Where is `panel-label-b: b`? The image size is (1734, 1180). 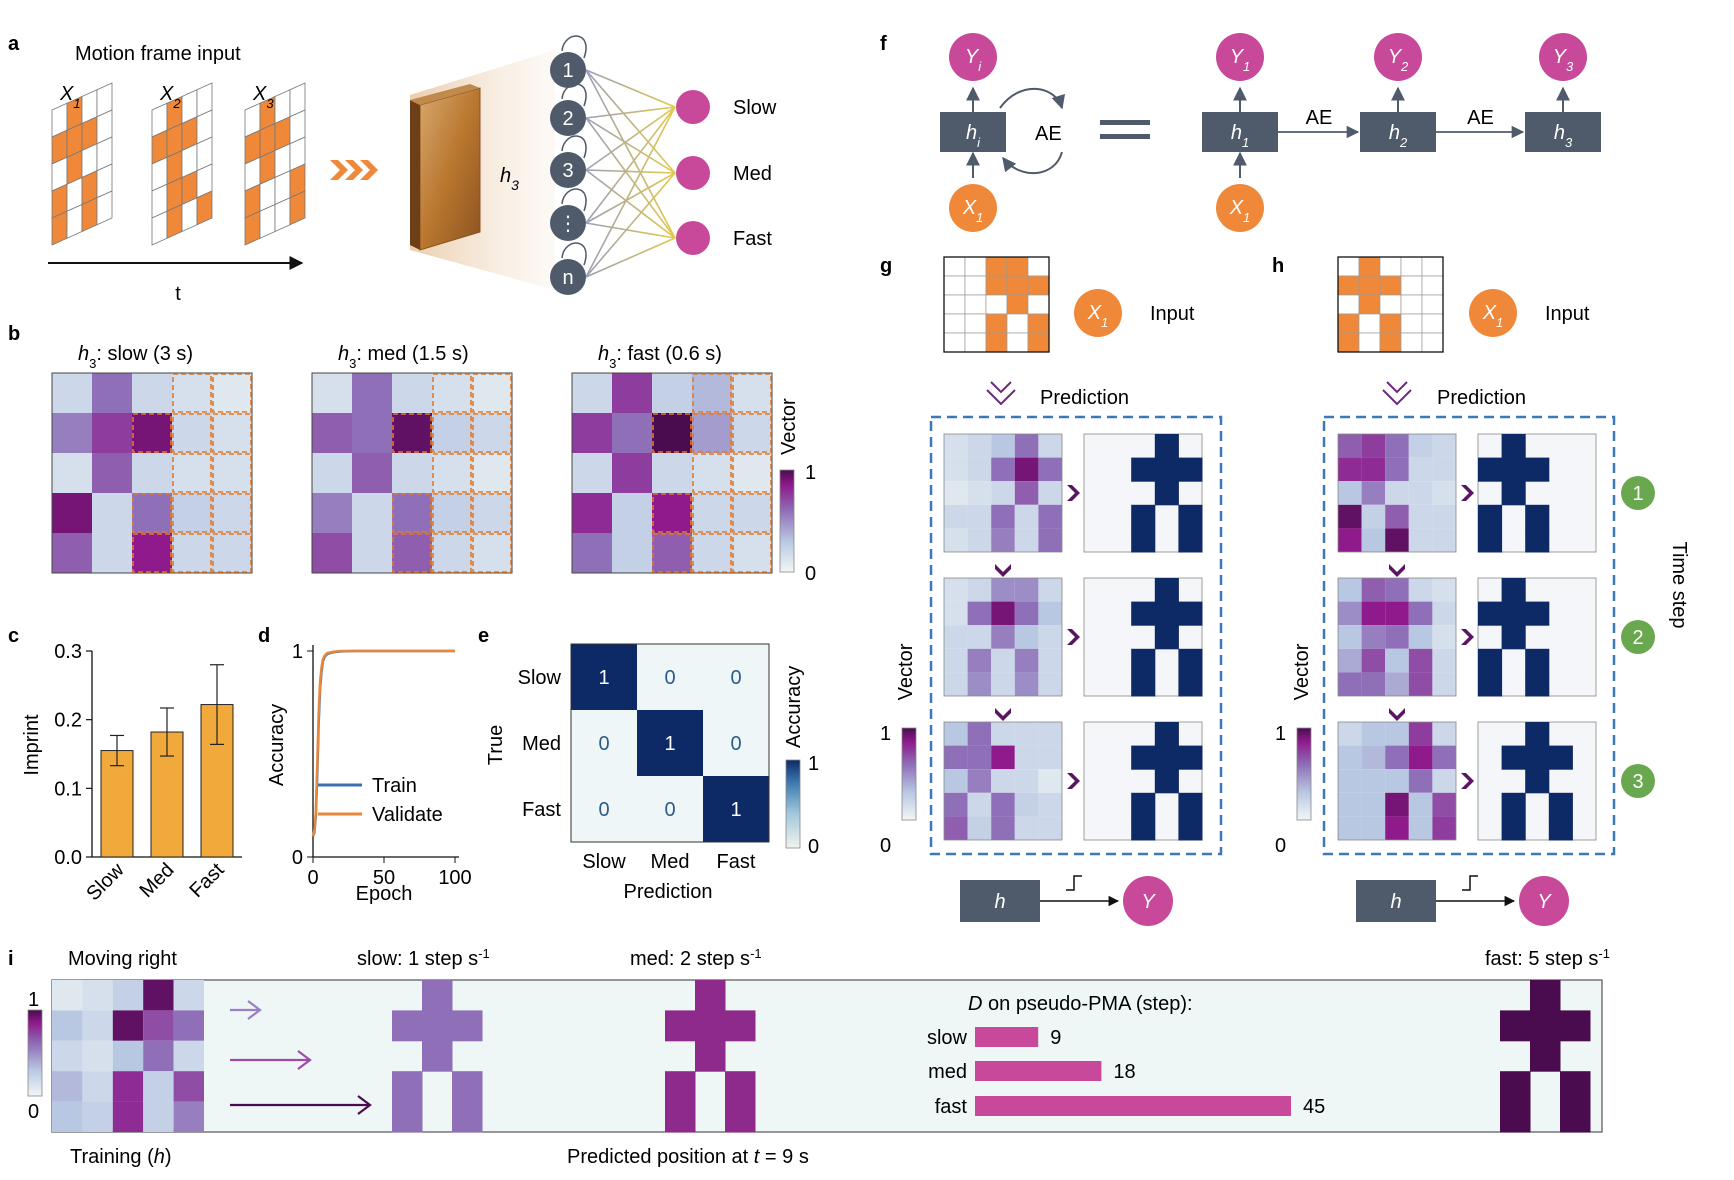
panel-label-b: b is located at coordinates (14, 334).